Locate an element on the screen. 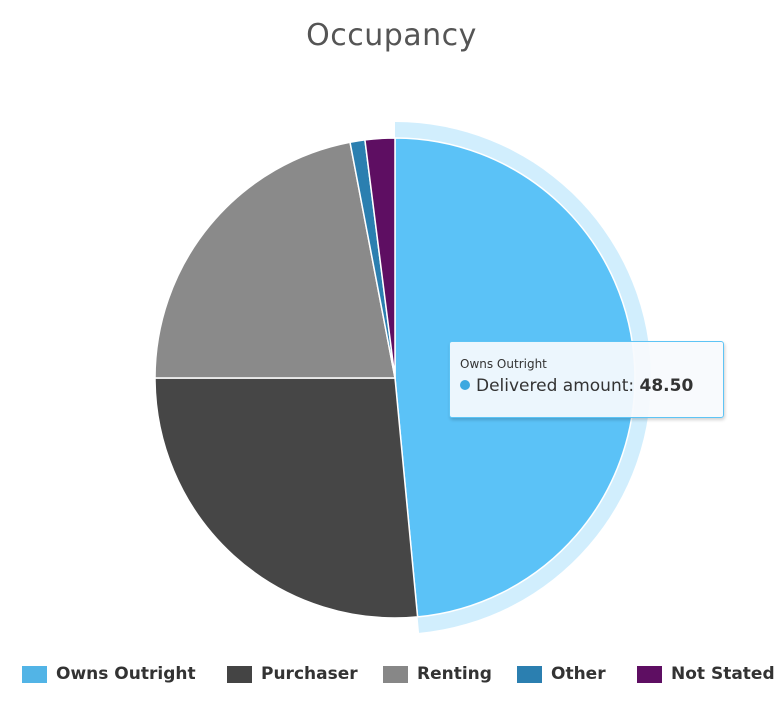 The image size is (783, 720). tooltip: Owns Outright Delivered amount: 48.50 is located at coordinates (586, 379).